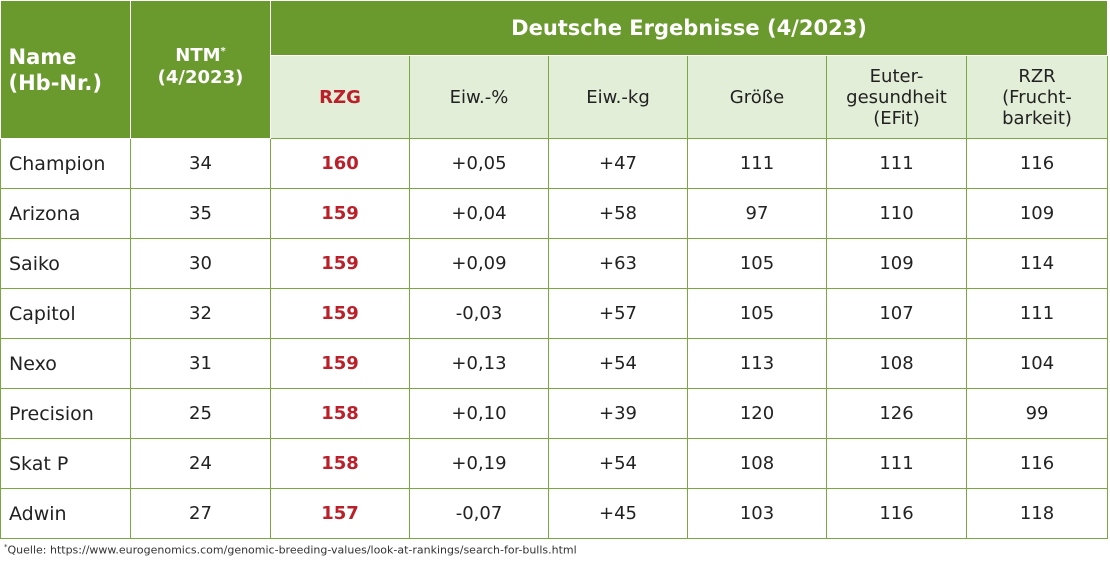 This screenshot has width=1110, height=563. I want to click on eiw-pct-cell: +0,05, so click(479, 163).